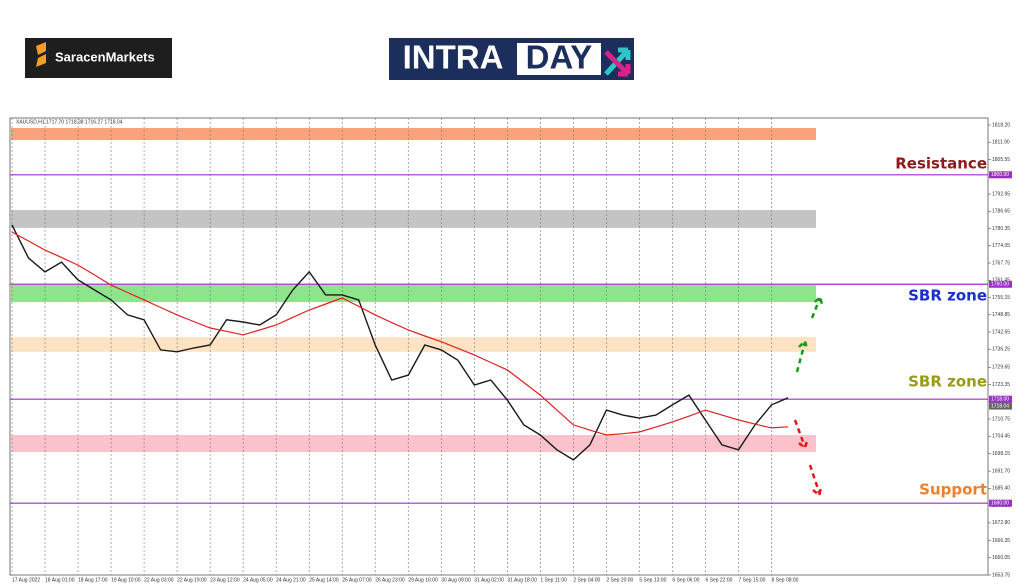 This screenshot has width=1024, height=587. I want to click on y-tick-label: 1818.20, so click(1001, 125).